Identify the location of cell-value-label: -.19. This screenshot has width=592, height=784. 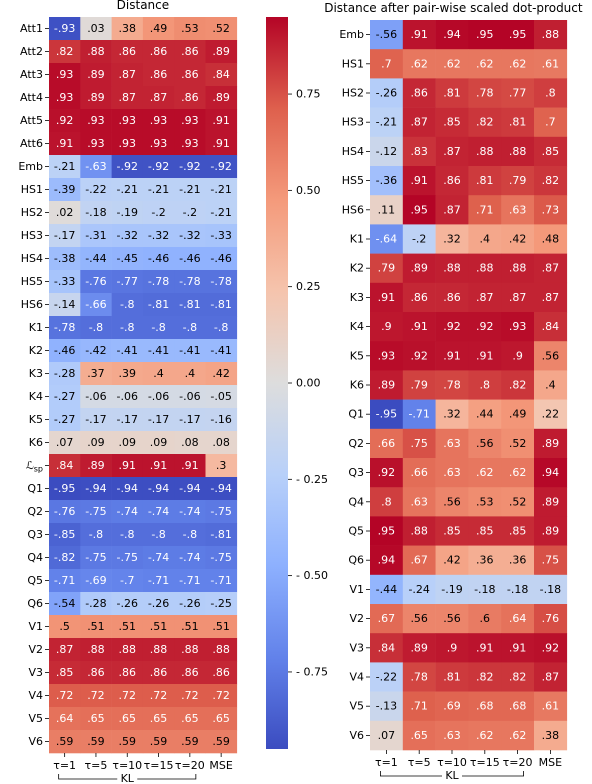
(127, 212).